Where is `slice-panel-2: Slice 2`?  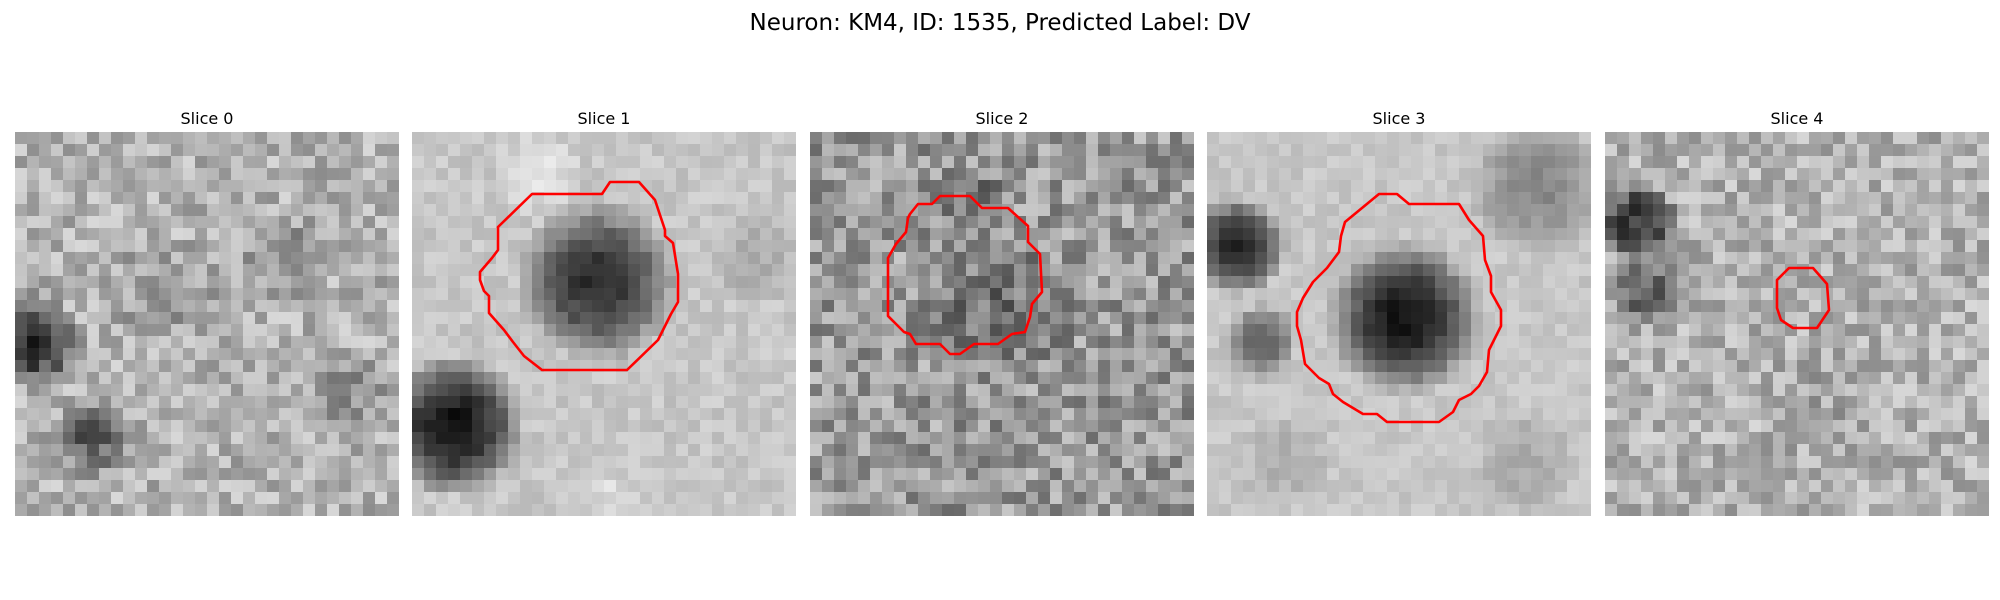
slice-panel-2: Slice 2 is located at coordinates (1002, 312).